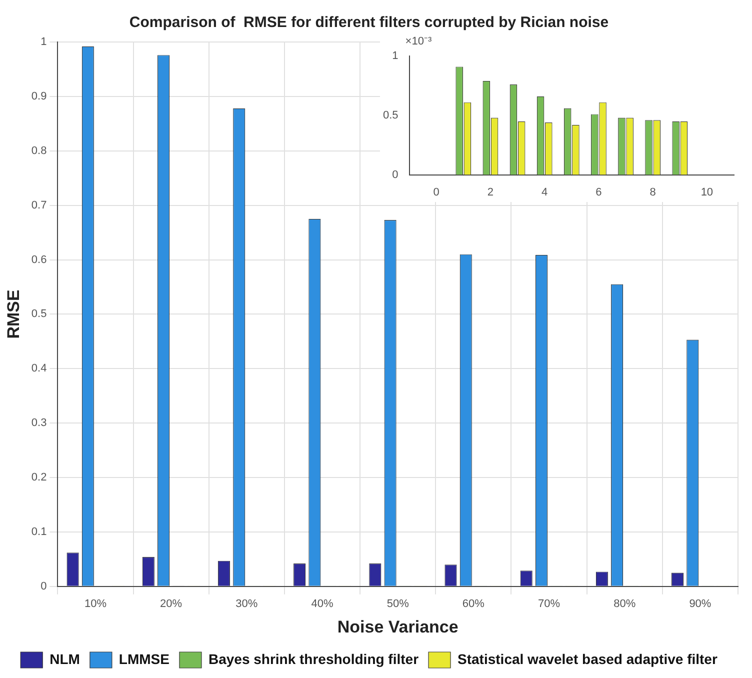 Image resolution: width=752 pixels, height=678 pixels. I want to click on x-tick-label: 2, so click(490, 192).